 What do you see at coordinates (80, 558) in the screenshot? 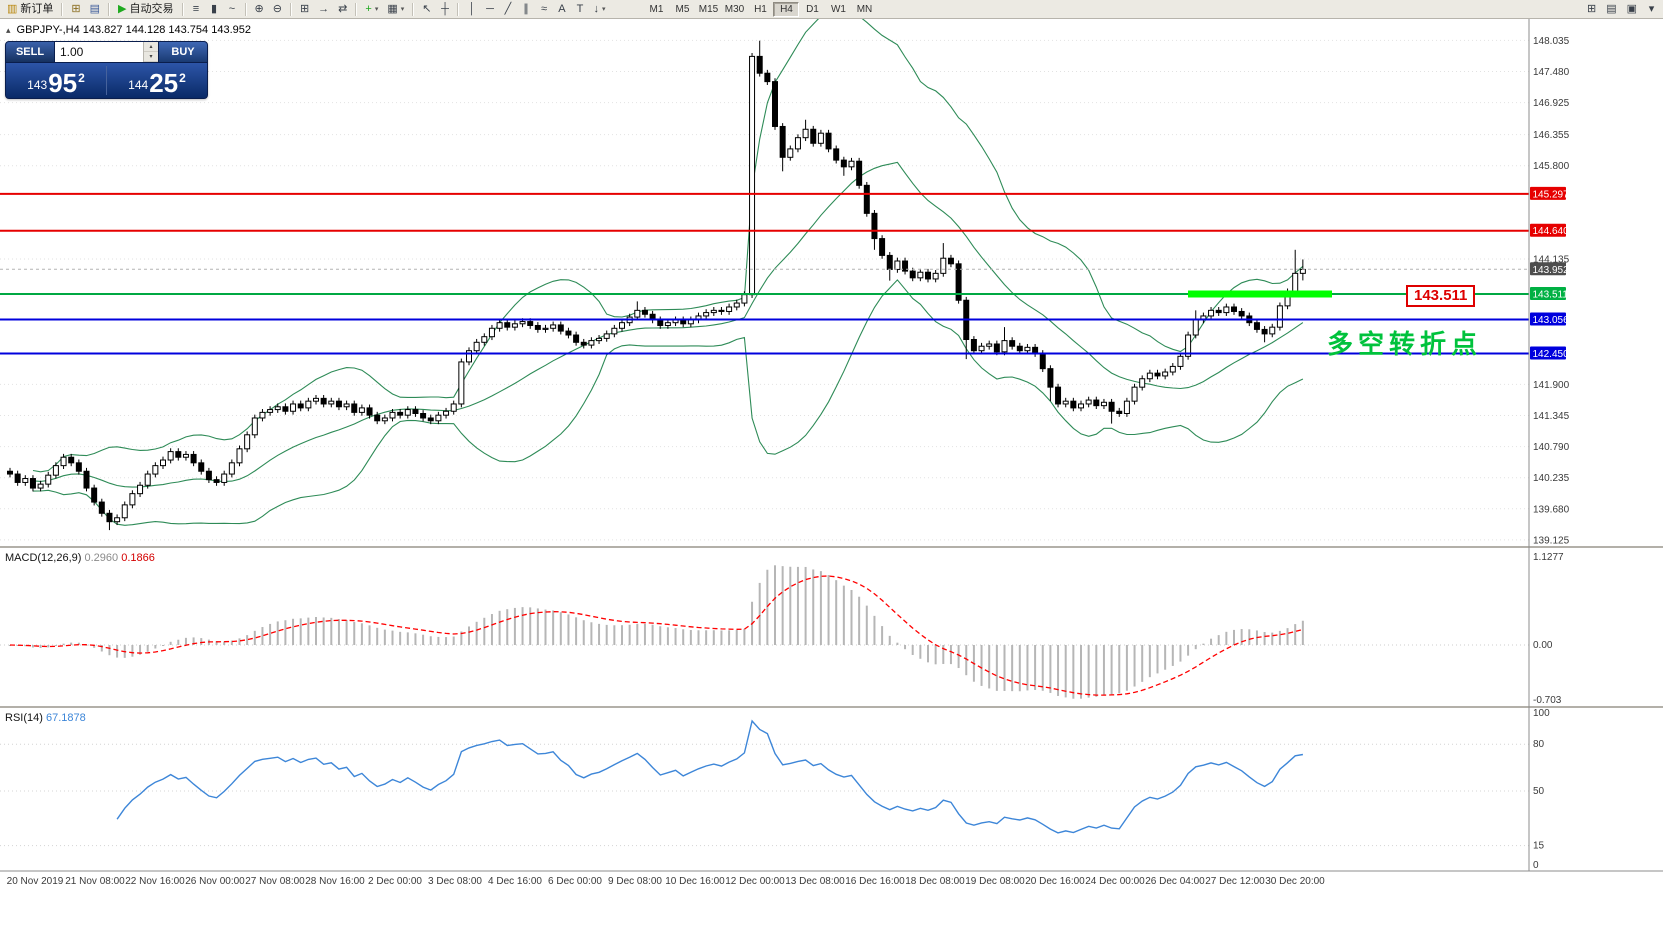
I see `macd-label: MACD(12,26,9) 0.2960 0.1866` at bounding box center [80, 558].